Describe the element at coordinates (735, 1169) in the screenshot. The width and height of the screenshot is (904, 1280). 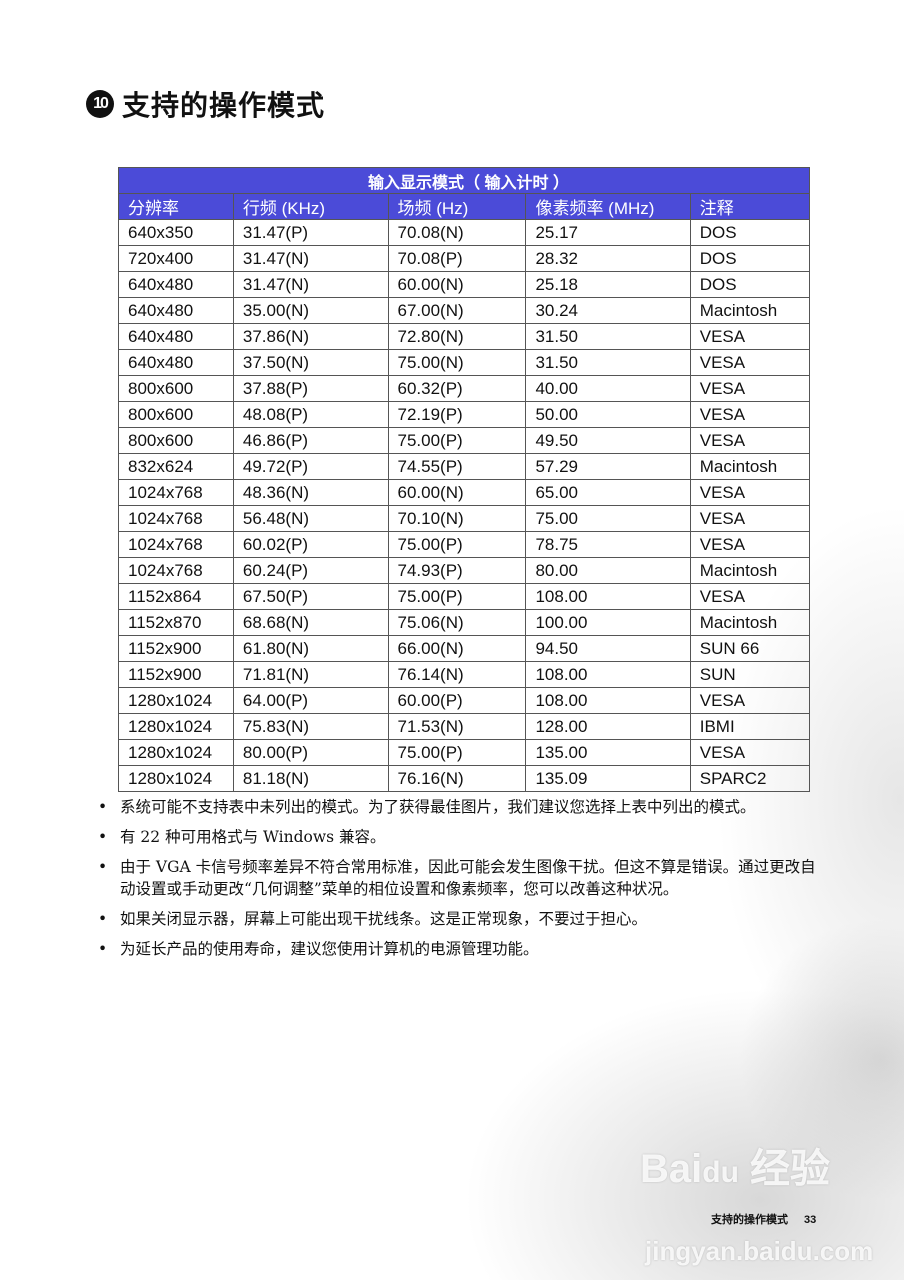
I see `watermark-logo: Baidu 经验` at that location.